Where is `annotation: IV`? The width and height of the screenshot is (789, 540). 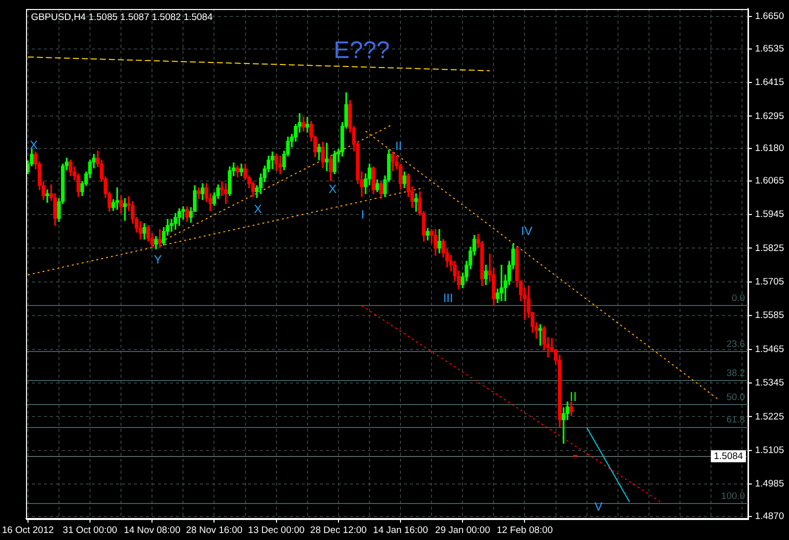 annotation: IV is located at coordinates (526, 231).